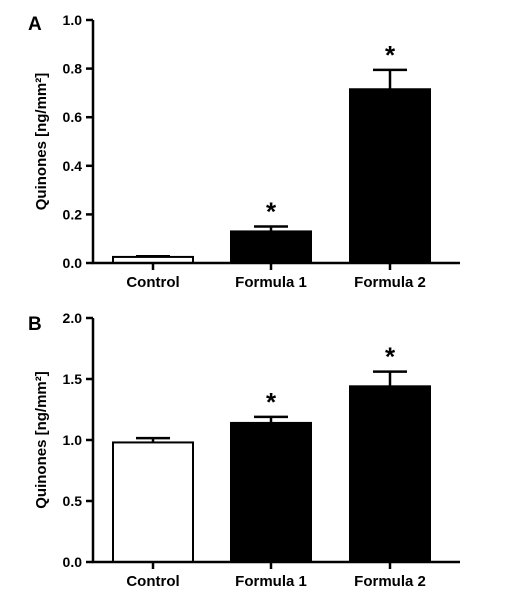 This screenshot has width=507, height=600. I want to click on y-tick-label: 0.4, so click(73, 166).